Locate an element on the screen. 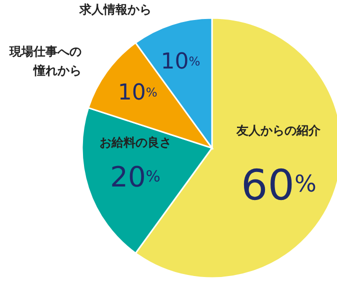 Image resolution: width=337 pixels, height=285 pixels. data-label: 60% is located at coordinates (278, 184).